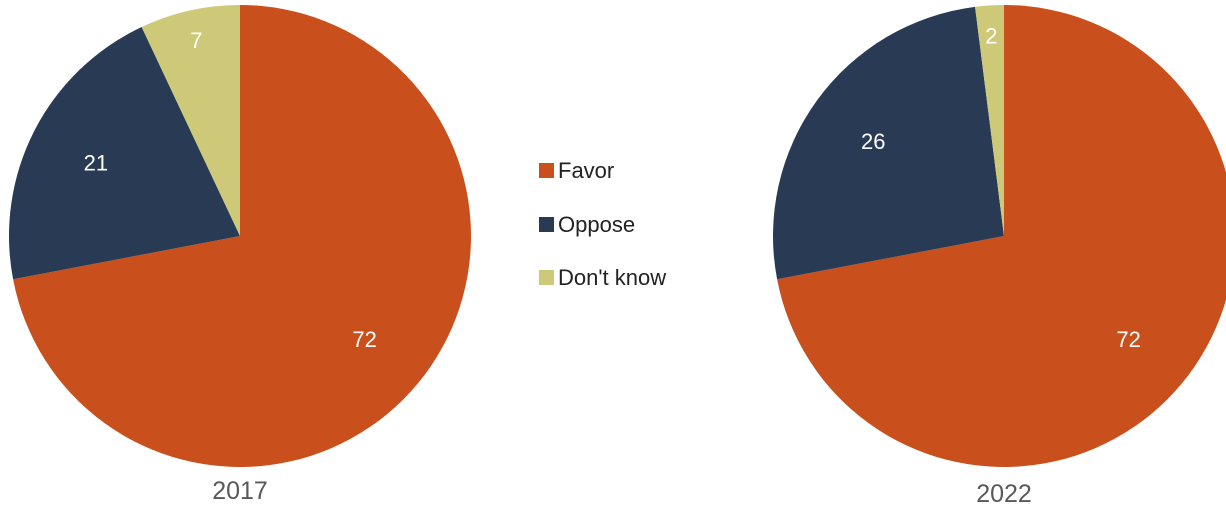  I want to click on legend-label-dont-know: Don't know, so click(612, 277).